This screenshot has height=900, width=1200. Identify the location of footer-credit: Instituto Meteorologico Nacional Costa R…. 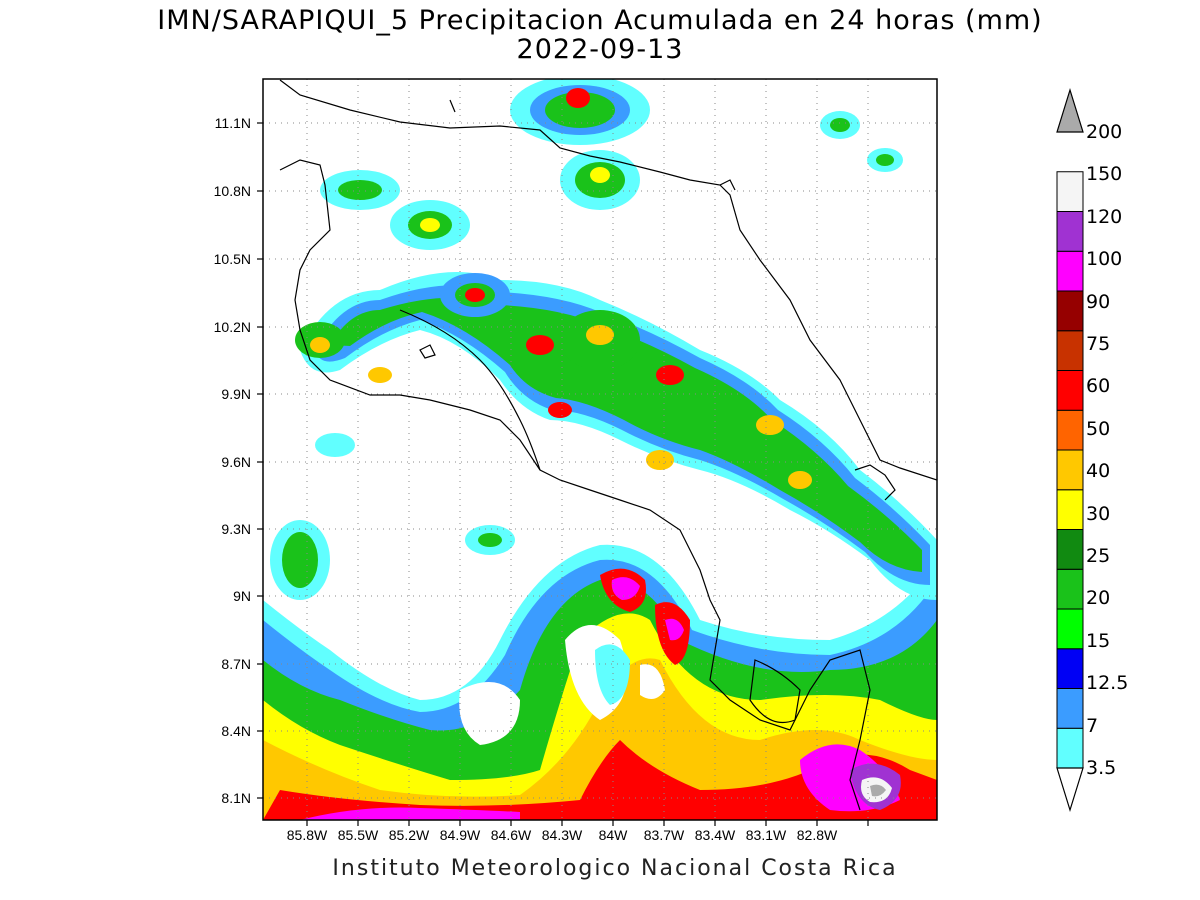
(615, 868).